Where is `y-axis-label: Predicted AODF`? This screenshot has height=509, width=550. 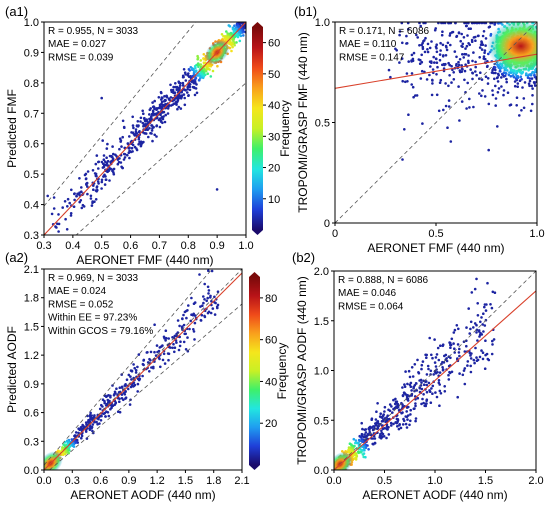
y-axis-label: Predicted AODF is located at coordinates (12, 369).